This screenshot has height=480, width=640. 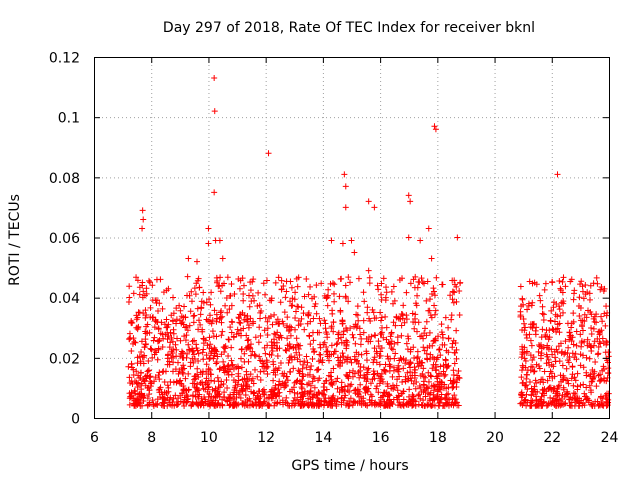 What do you see at coordinates (64, 239) in the screenshot?
I see `y-tick-label: 0.06` at bounding box center [64, 239].